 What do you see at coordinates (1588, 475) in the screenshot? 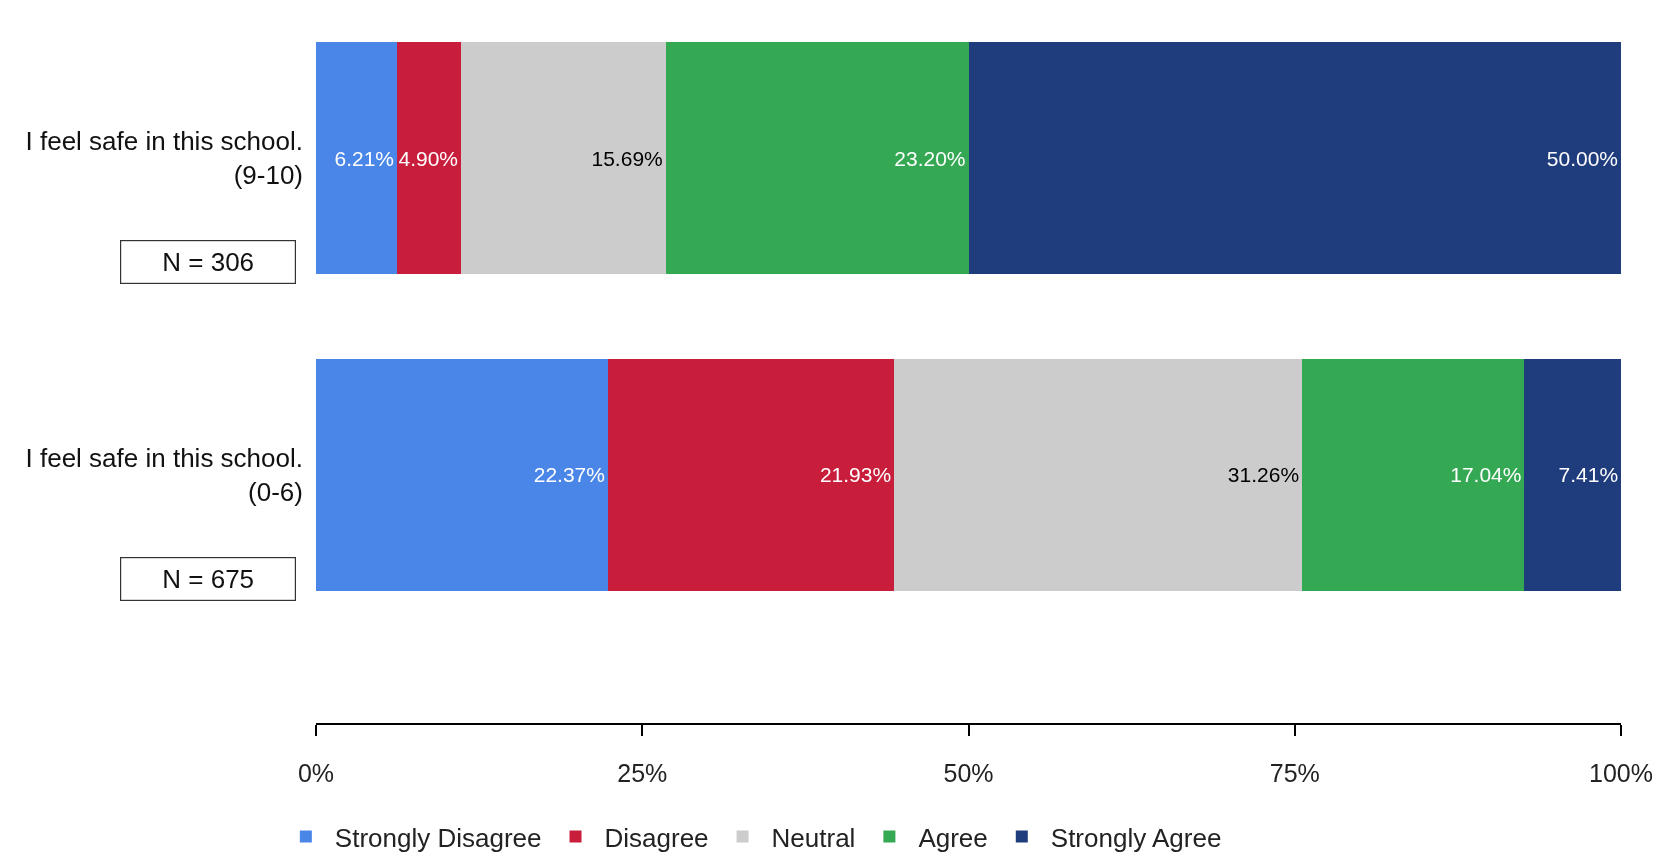
I see `data-label: 7.41%` at bounding box center [1588, 475].